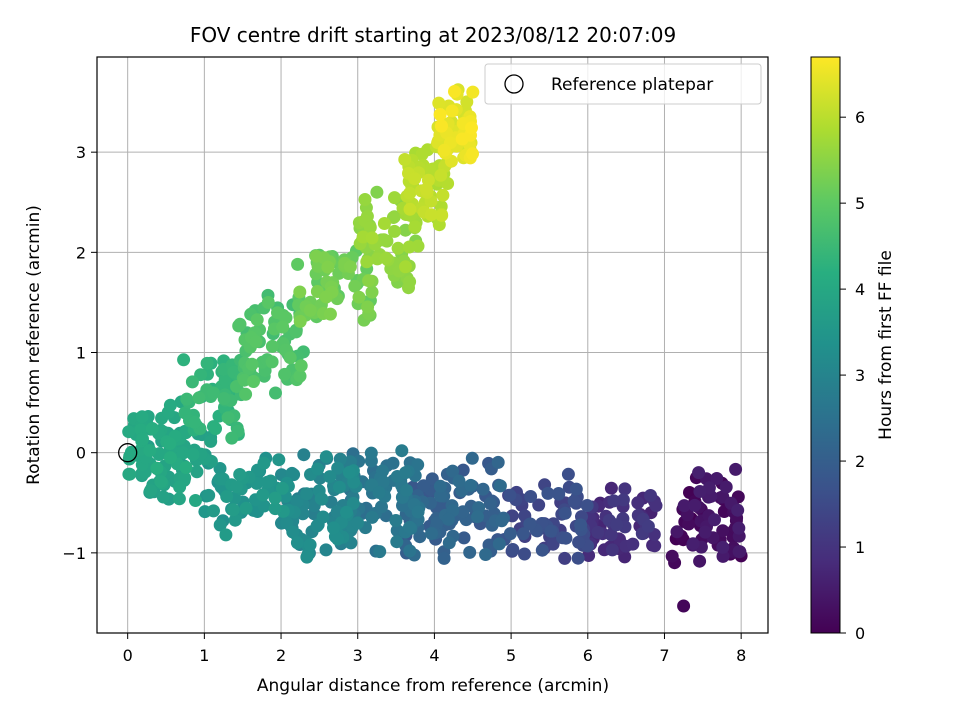 The height and width of the screenshot is (720, 960). I want to click on x-tick-label: 0, so click(128, 655).